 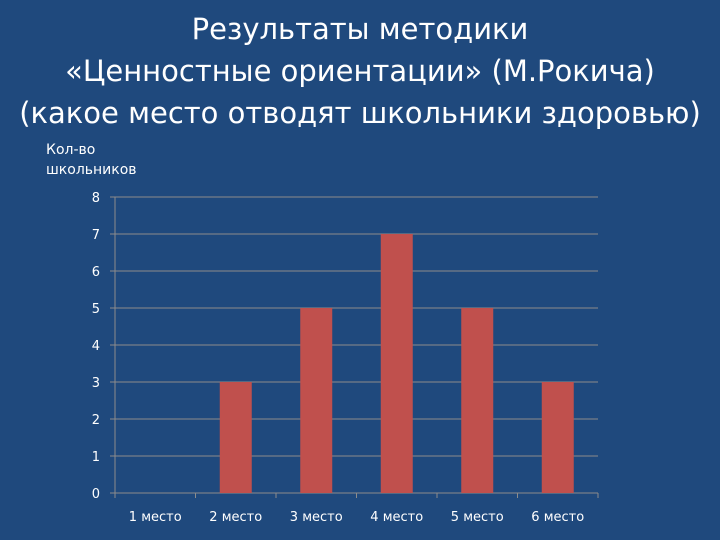 What do you see at coordinates (396, 517) in the screenshot?
I see `x-tick-label: 4 место` at bounding box center [396, 517].